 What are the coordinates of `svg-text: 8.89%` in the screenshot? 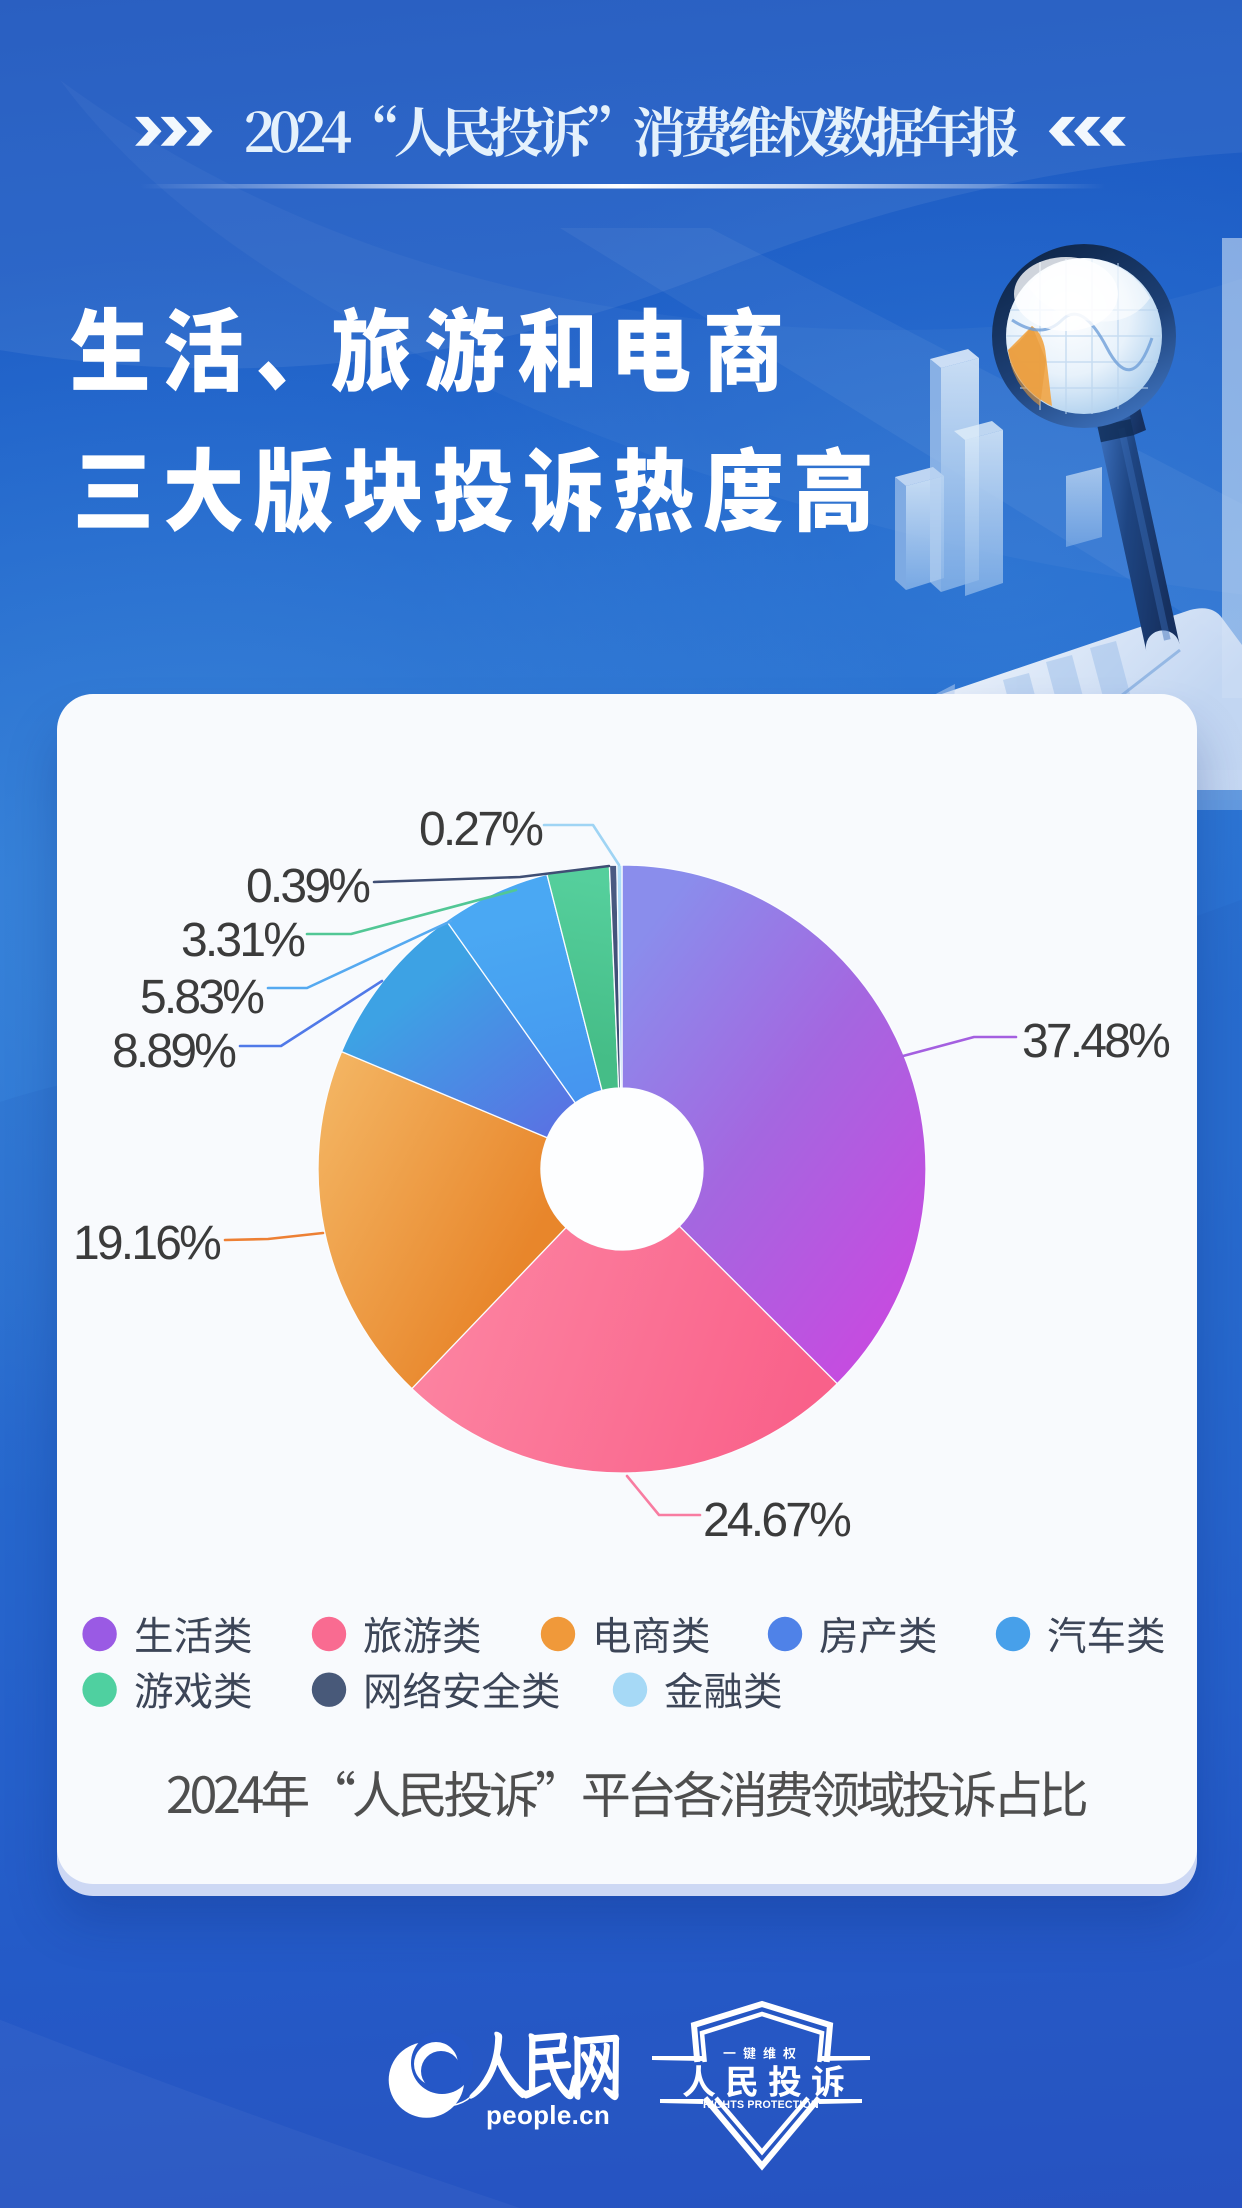 It's located at (173, 1051).